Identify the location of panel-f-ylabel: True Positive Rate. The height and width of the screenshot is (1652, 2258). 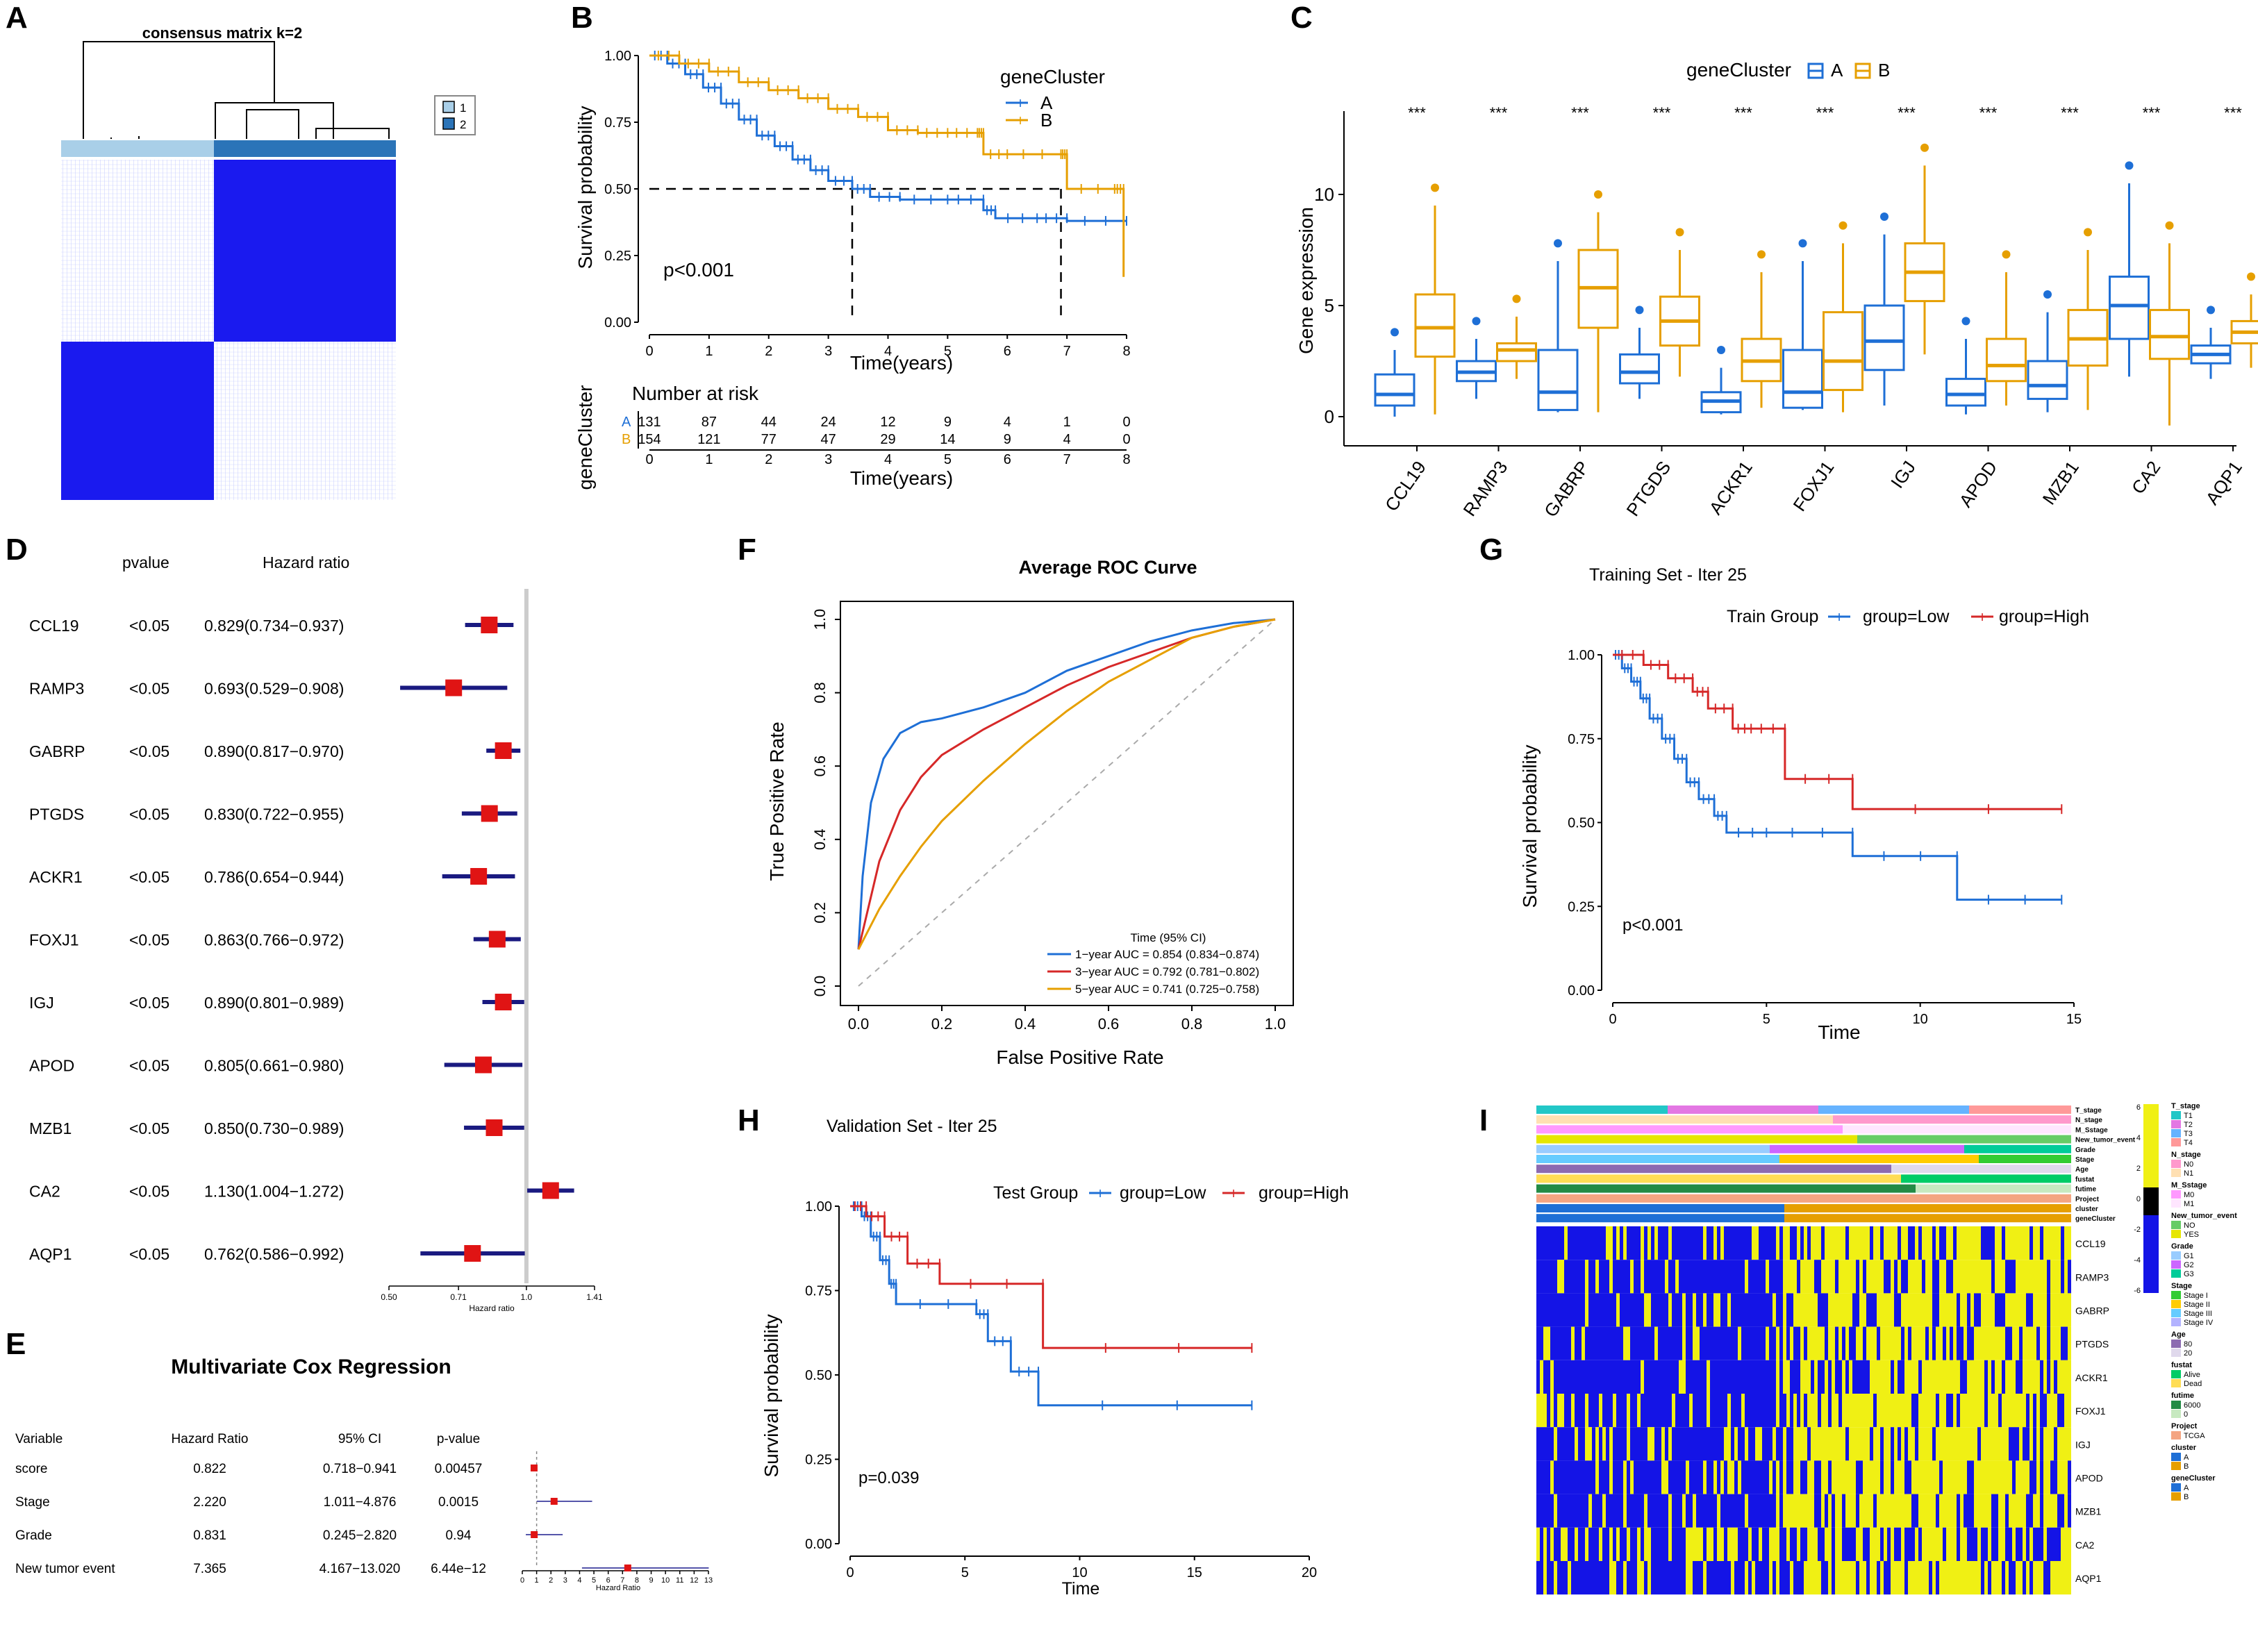
(777, 801).